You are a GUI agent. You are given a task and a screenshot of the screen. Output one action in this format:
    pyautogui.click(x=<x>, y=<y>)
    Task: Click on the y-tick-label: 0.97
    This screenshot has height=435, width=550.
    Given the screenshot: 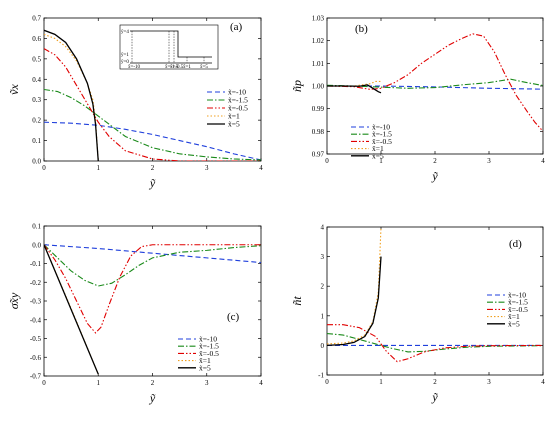 What is the action you would take?
    pyautogui.click(x=318, y=155)
    